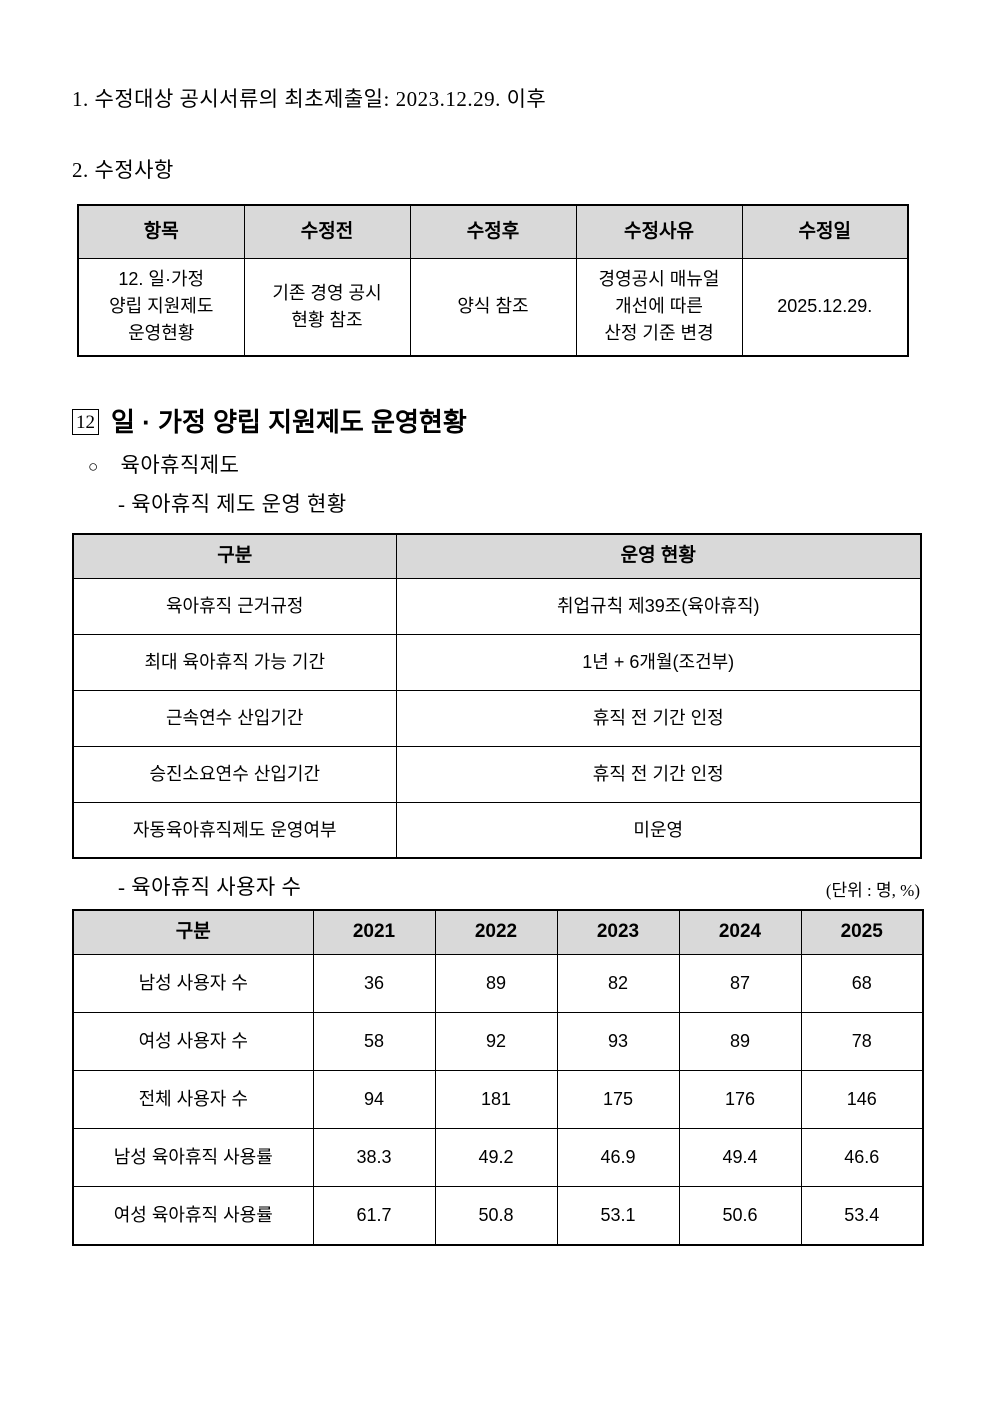  I want to click on bullet-item-label: 육아휴직제도, so click(180, 465).